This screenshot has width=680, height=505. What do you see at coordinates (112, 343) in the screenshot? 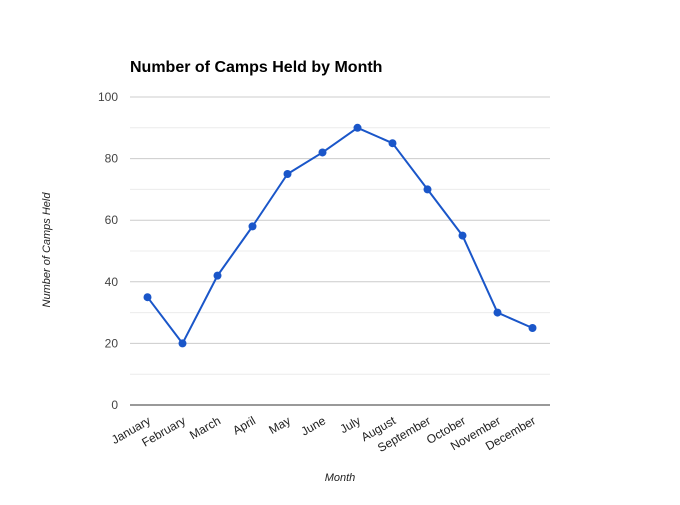
I see `y-tick-label: 20` at bounding box center [112, 343].